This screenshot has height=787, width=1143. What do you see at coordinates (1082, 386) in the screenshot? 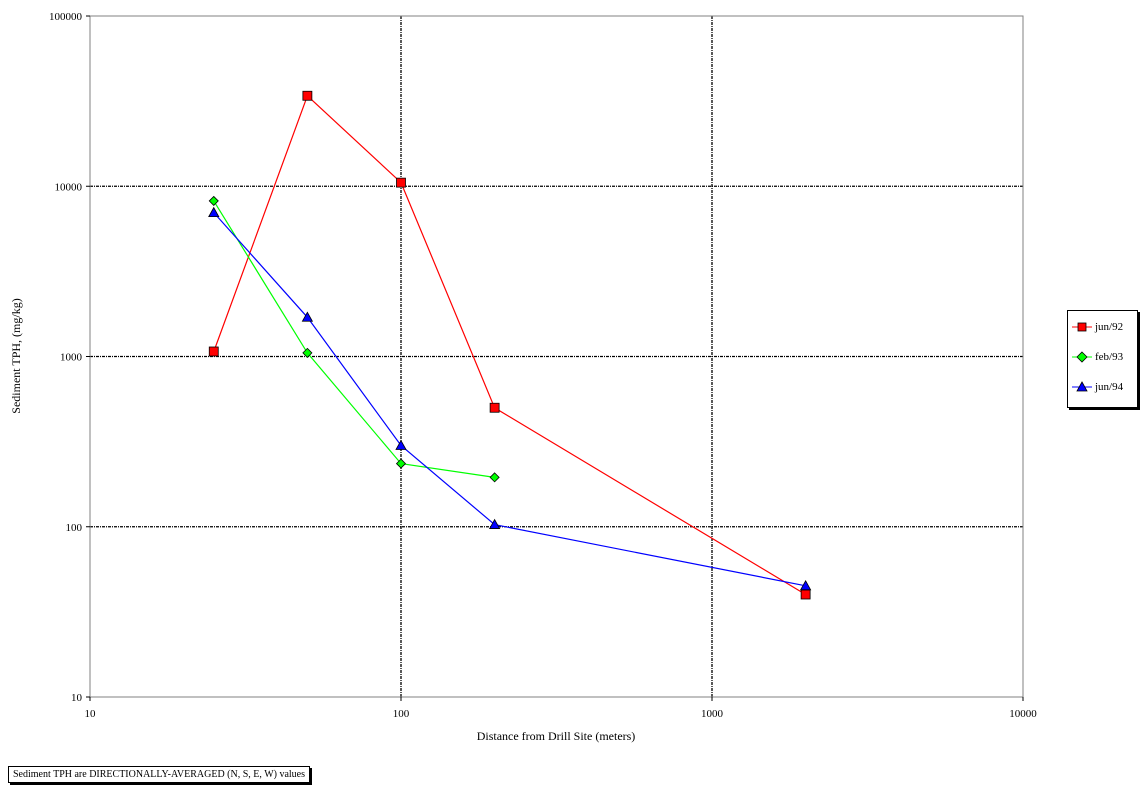
I see `triangle-marker-icon` at bounding box center [1082, 386].